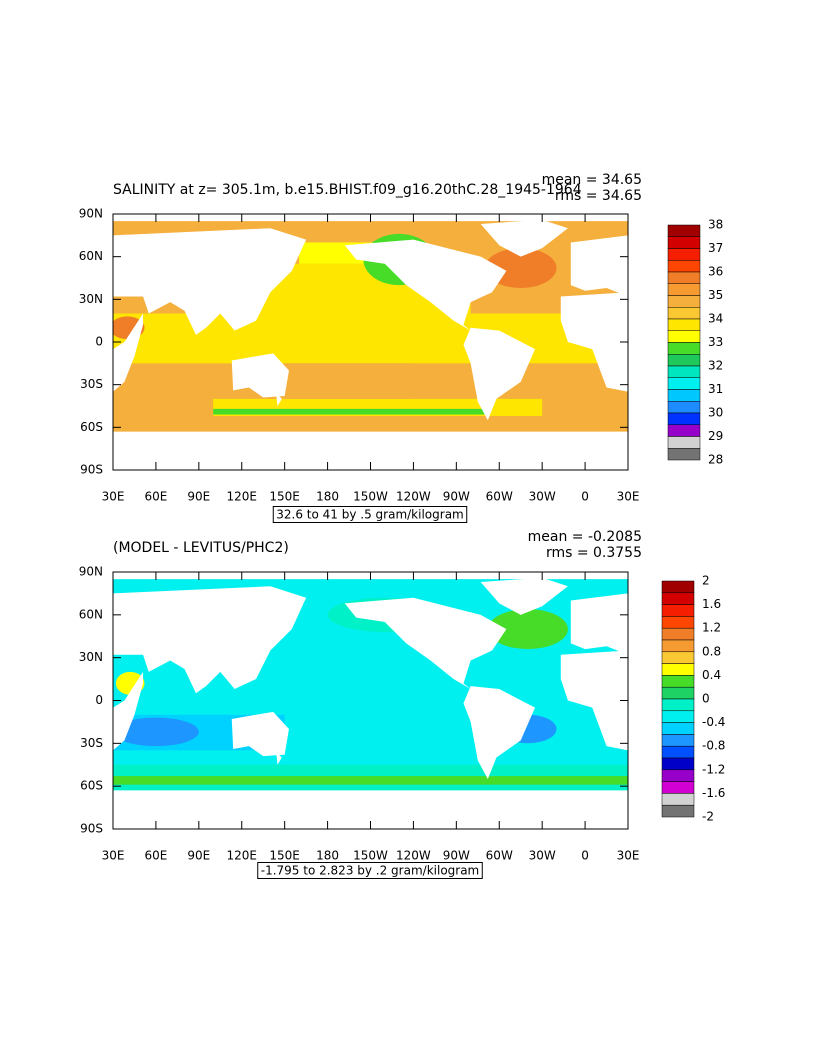  What do you see at coordinates (715, 295) in the screenshot?
I see `colorbar-label: 35` at bounding box center [715, 295].